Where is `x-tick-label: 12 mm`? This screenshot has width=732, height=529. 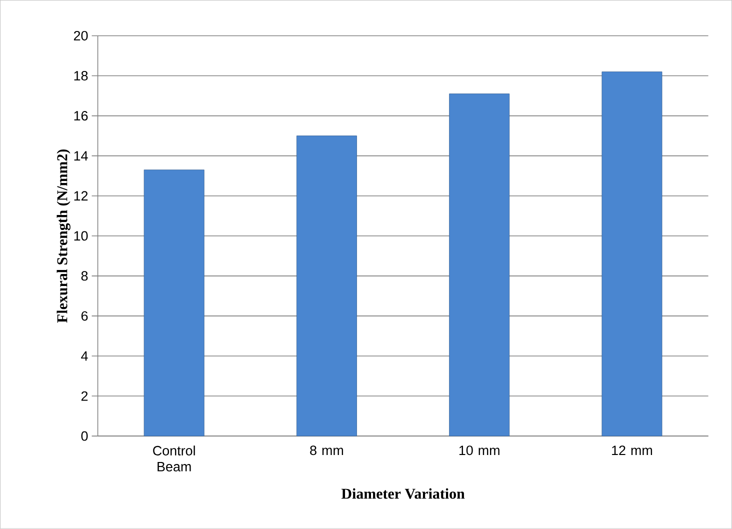
x-tick-label: 12 mm is located at coordinates (632, 451).